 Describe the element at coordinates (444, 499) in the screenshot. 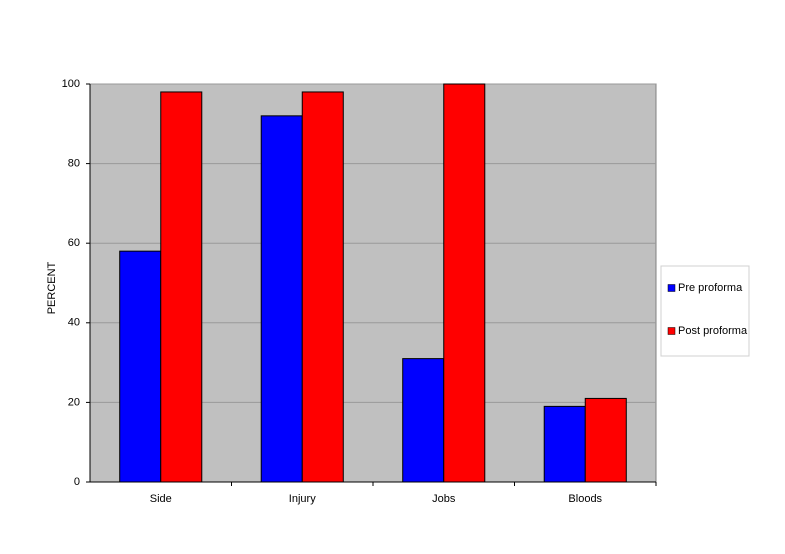

I see `x-tick-label: Jobs` at that location.